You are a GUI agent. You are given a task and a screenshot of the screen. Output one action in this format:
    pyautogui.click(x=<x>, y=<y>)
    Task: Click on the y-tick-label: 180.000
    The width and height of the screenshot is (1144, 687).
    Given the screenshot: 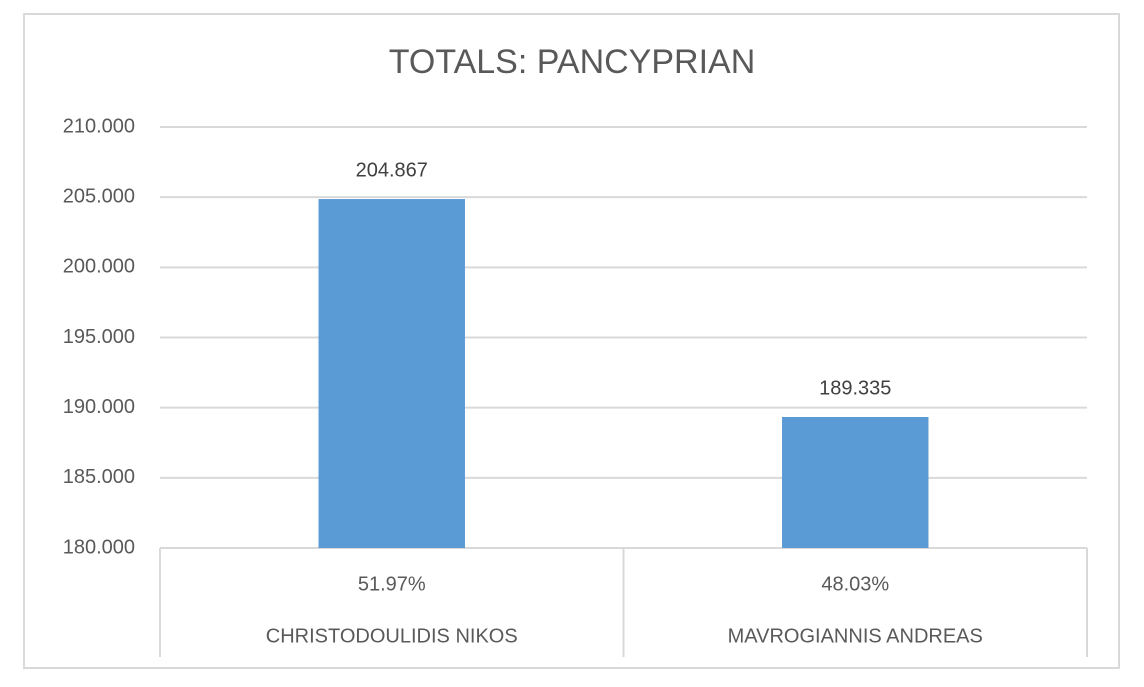 What is the action you would take?
    pyautogui.click(x=99, y=547)
    